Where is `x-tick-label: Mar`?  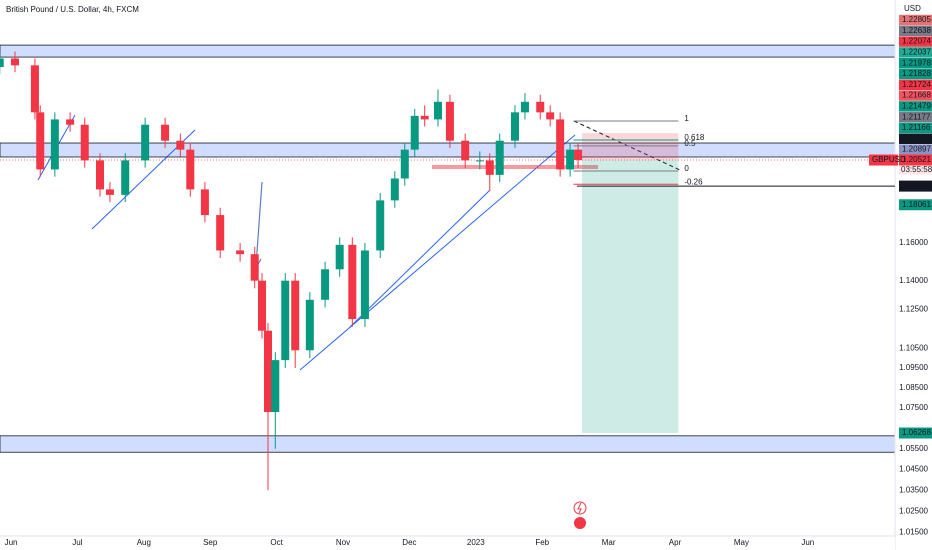 x-tick-label: Mar is located at coordinates (609, 542).